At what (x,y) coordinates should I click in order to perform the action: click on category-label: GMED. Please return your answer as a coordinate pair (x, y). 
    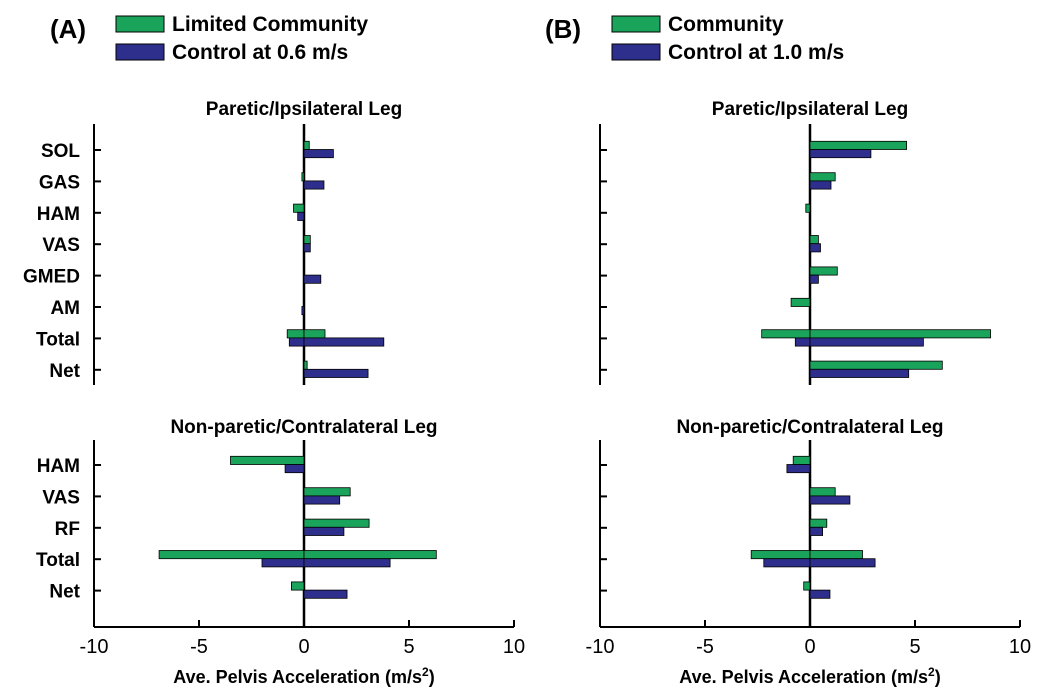
    Looking at the image, I should click on (51, 277).